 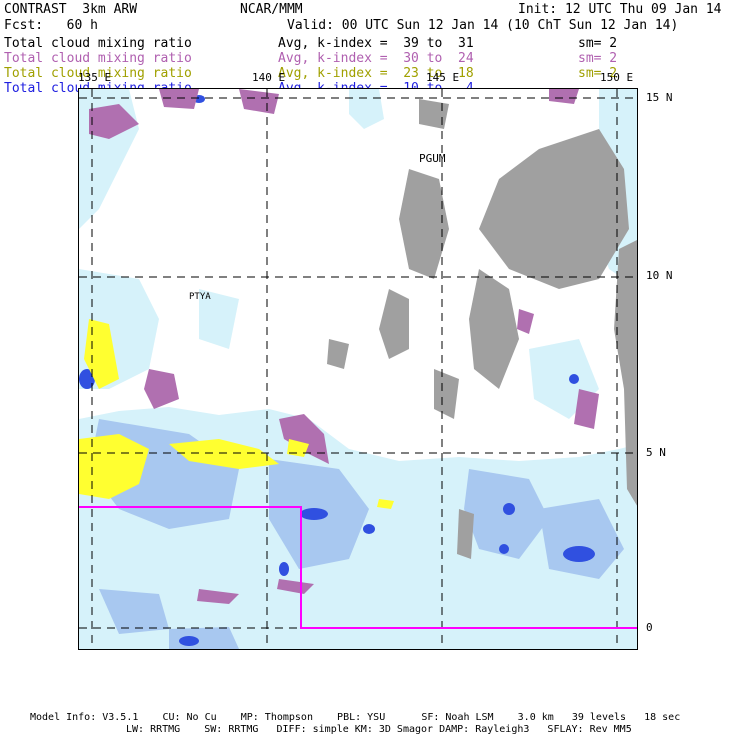 I want to click on model-title: CONTRAST 3km ARW, so click(x=71, y=9).